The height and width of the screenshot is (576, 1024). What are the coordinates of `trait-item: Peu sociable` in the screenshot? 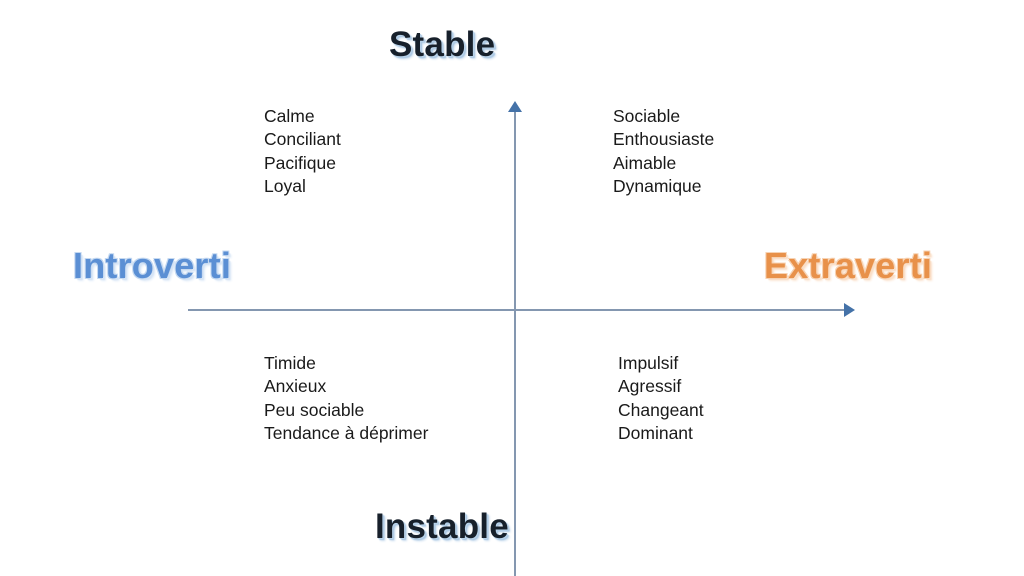 It's located at (314, 409).